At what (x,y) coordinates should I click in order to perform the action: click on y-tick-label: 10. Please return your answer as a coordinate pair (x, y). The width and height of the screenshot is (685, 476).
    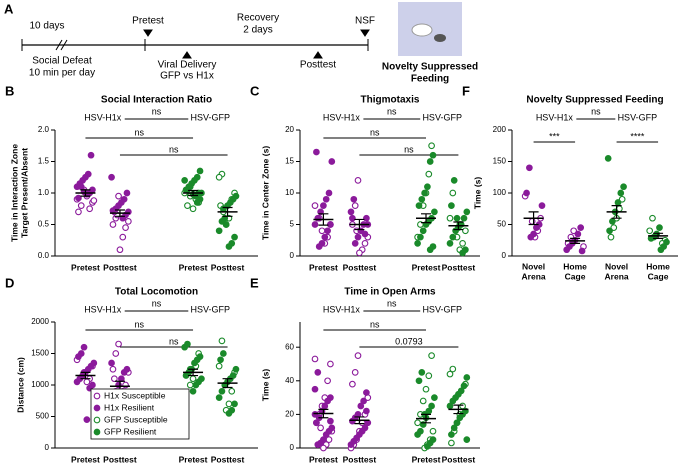
    Looking at the image, I should click on (289, 192).